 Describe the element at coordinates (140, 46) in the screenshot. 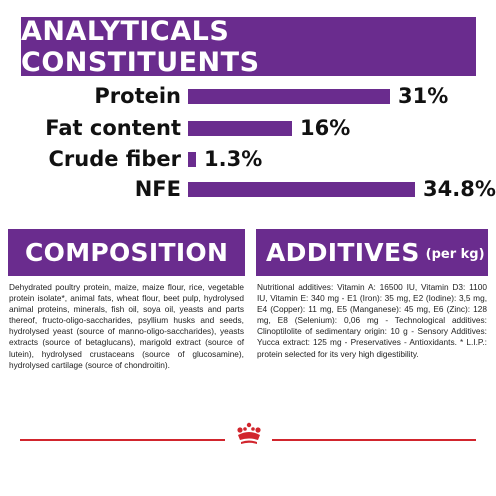

I see `banner-title: ANALYTICALS CONSTITUENTS` at that location.